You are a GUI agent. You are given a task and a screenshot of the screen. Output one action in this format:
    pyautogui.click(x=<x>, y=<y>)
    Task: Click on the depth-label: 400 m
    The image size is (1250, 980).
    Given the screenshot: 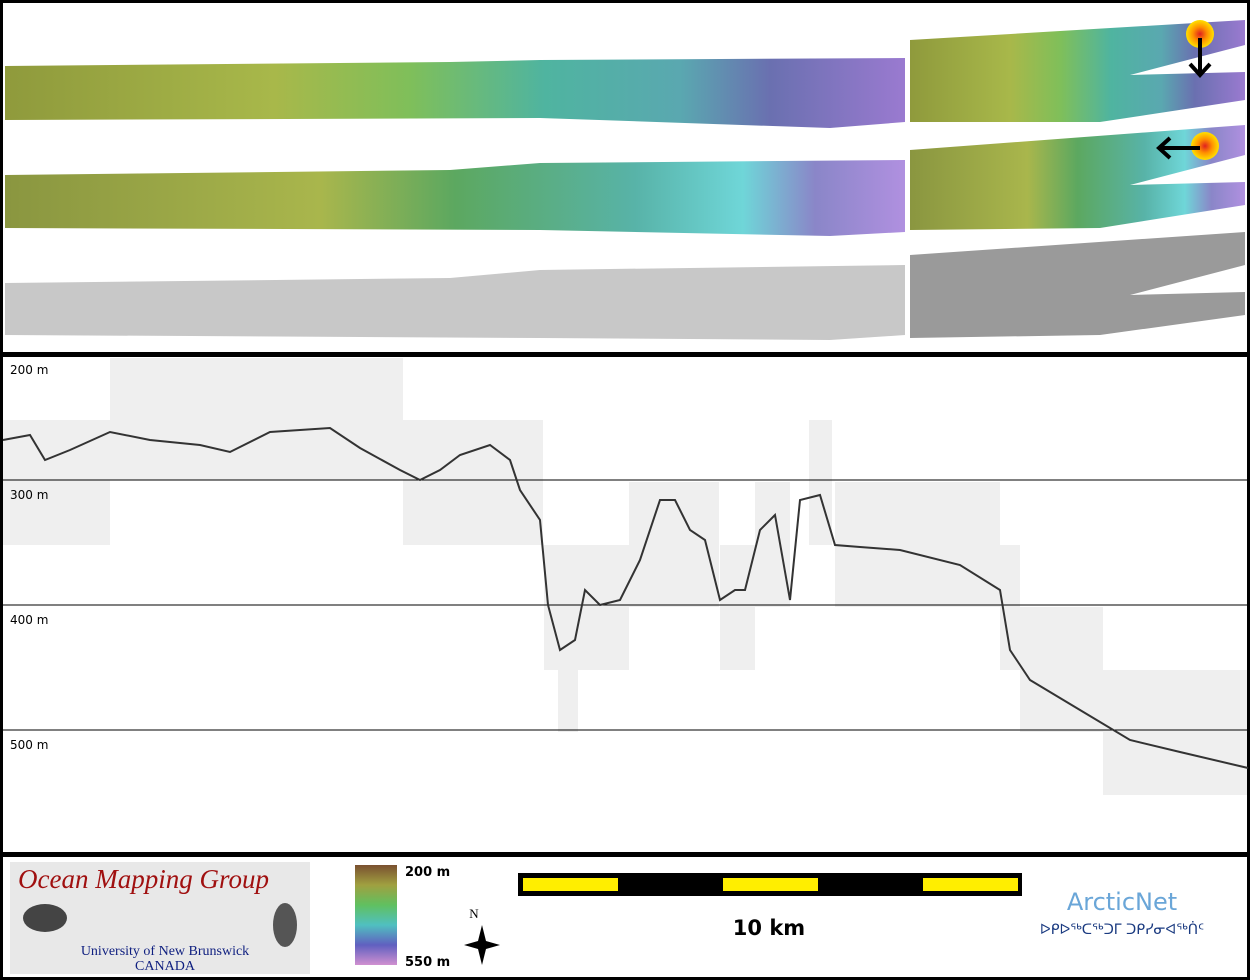 What is the action you would take?
    pyautogui.click(x=29, y=620)
    